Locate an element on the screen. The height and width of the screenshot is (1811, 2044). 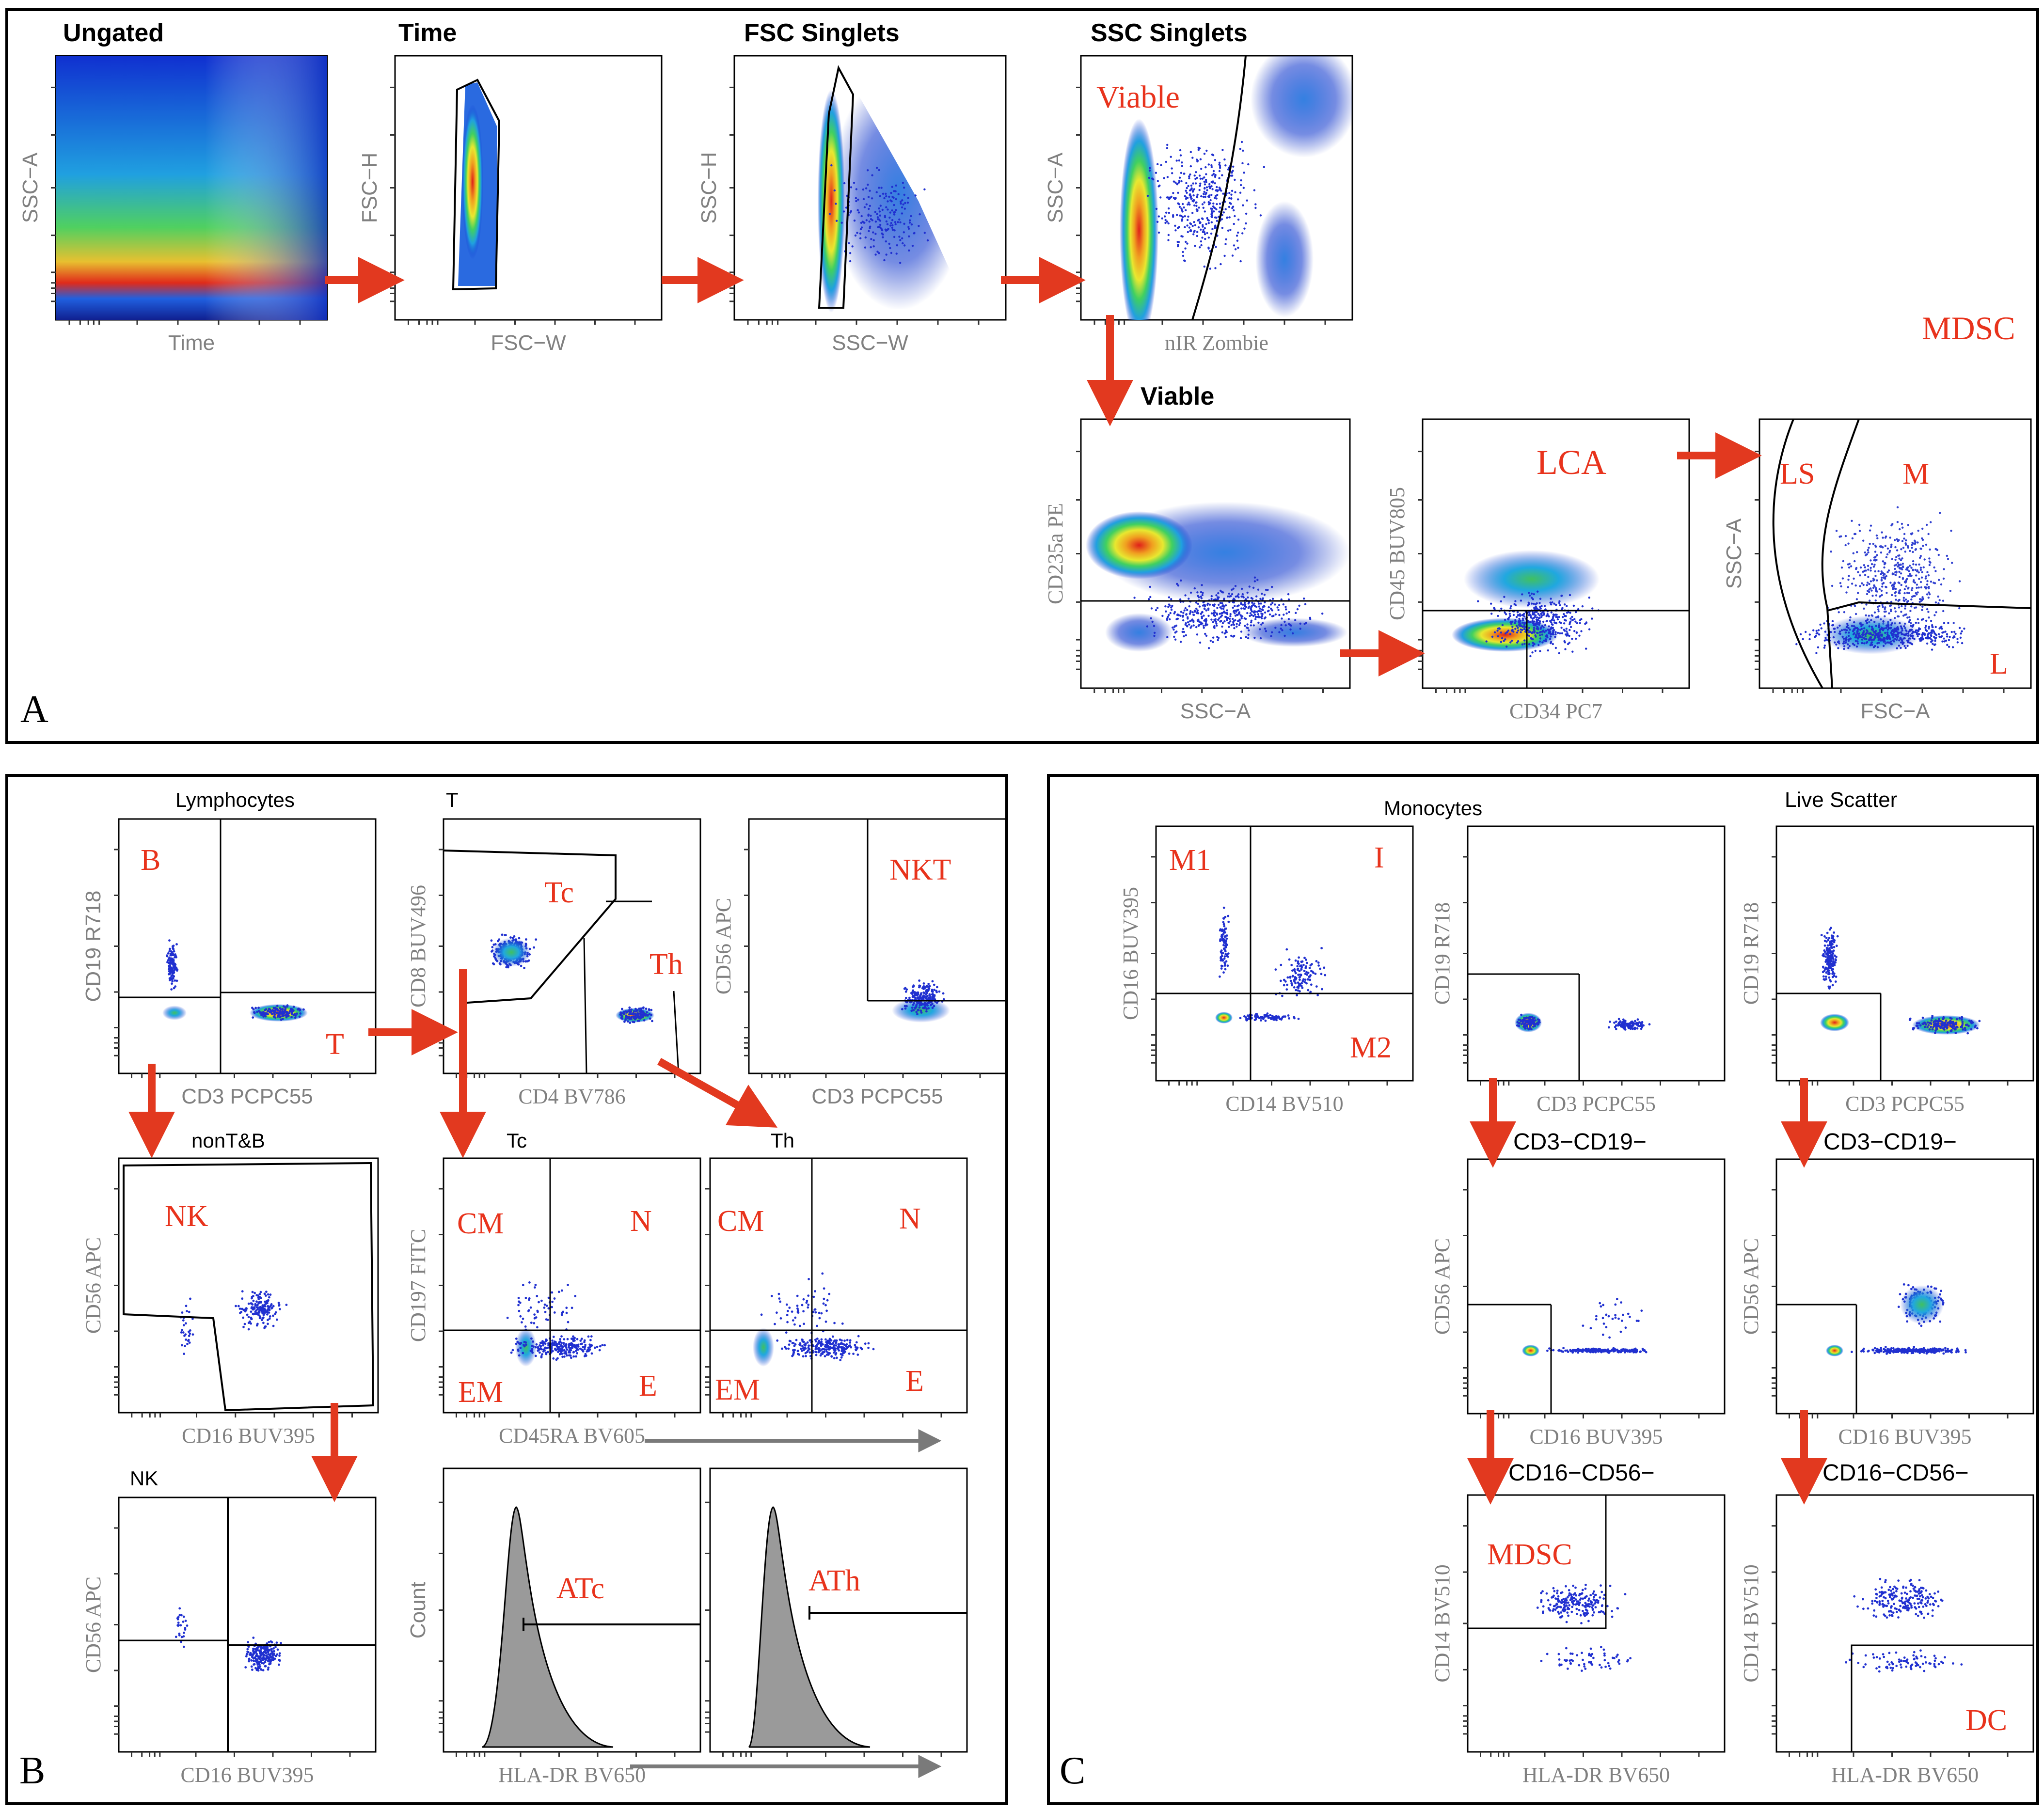
x-axis-label: SSC−W is located at coordinates (870, 343).